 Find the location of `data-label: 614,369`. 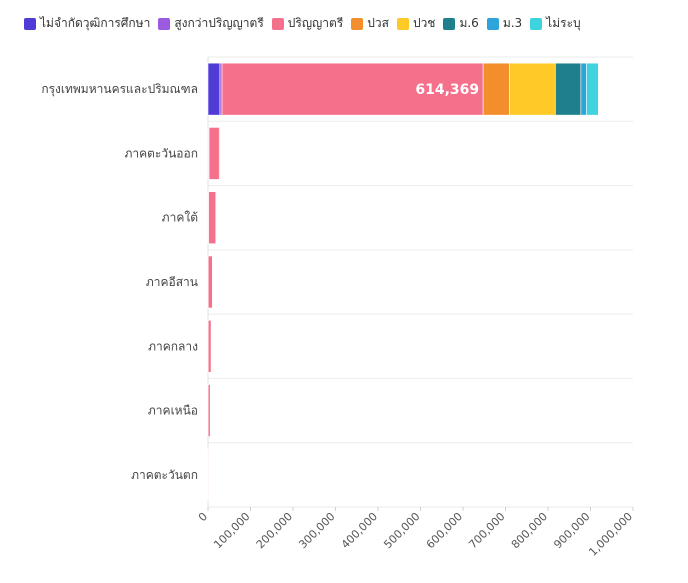

data-label: 614,369 is located at coordinates (447, 90).